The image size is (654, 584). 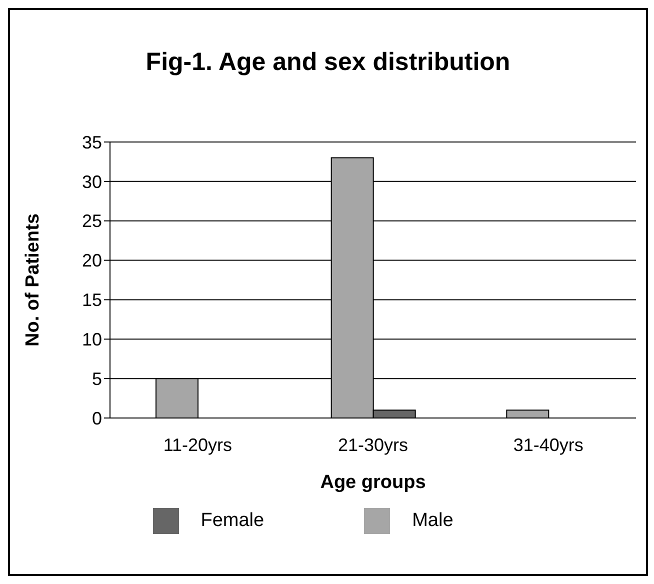 What do you see at coordinates (33, 280) in the screenshot?
I see `y-axis-title: No. of Patients` at bounding box center [33, 280].